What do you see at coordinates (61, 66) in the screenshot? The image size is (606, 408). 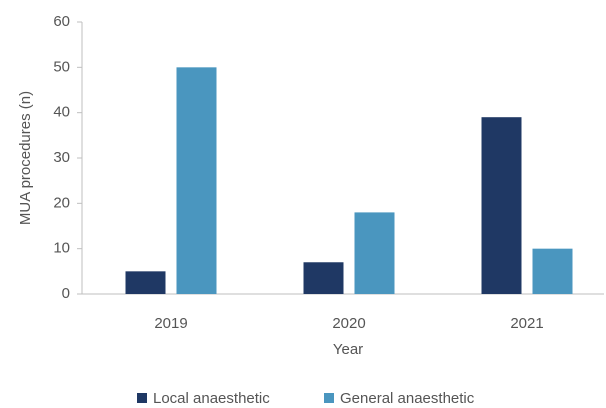 I see `y-tick-label: 50` at bounding box center [61, 66].